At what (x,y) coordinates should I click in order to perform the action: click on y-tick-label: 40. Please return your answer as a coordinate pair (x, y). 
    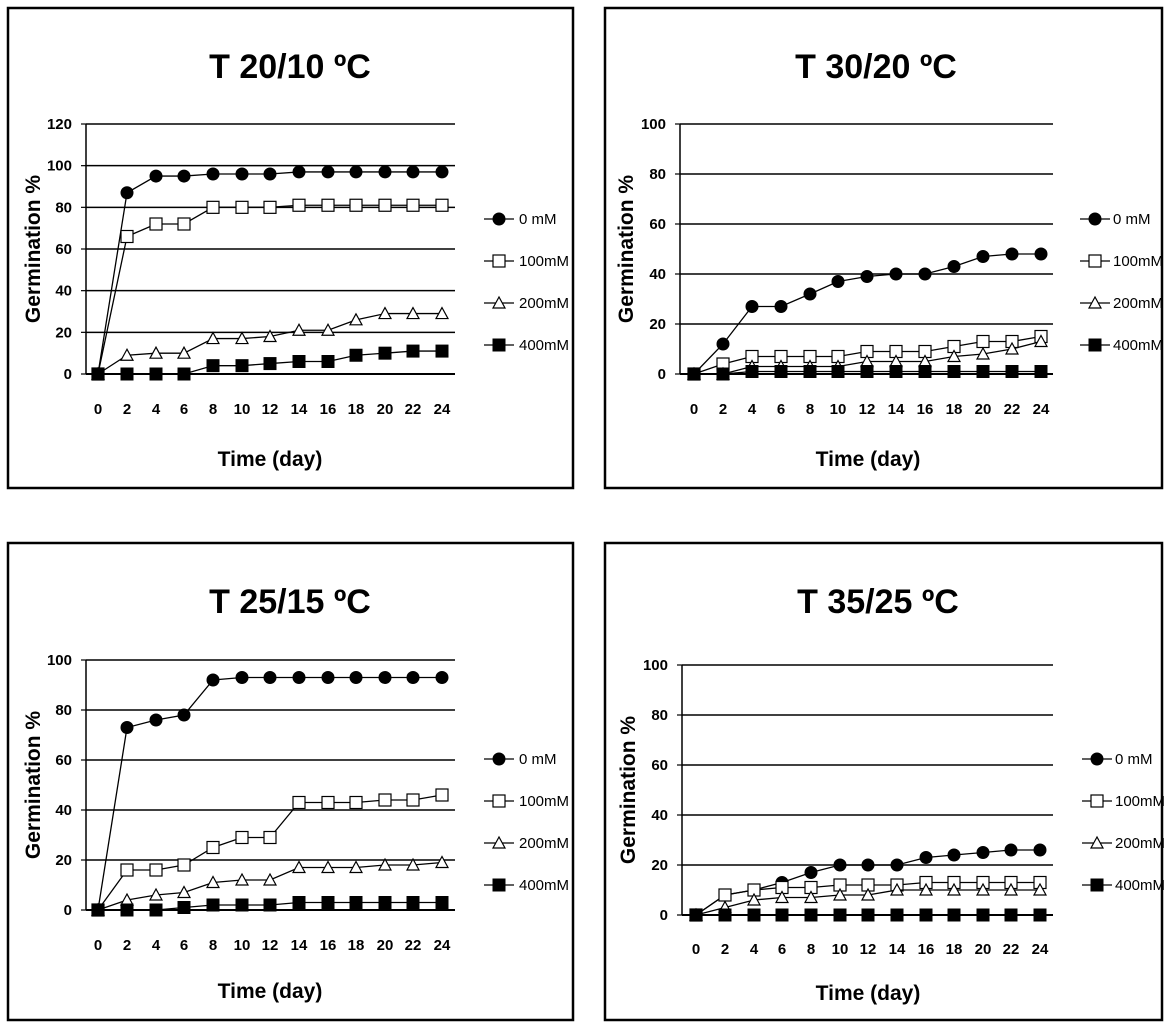
    Looking at the image, I should click on (657, 274).